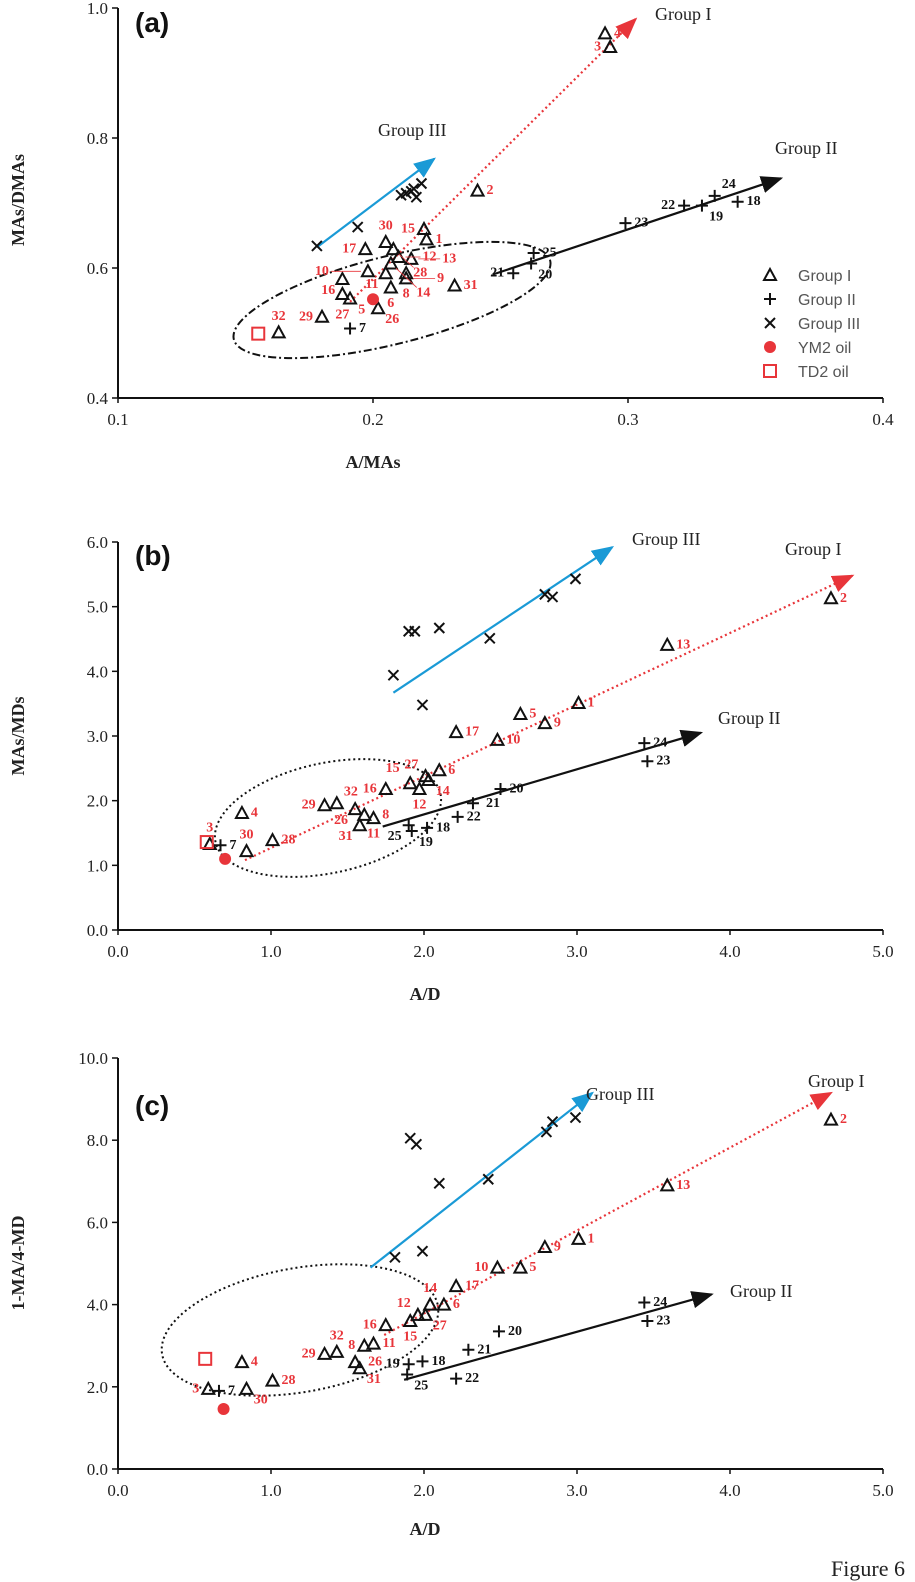  What do you see at coordinates (439, 1361) in the screenshot?
I see `point-label: 18` at bounding box center [439, 1361].